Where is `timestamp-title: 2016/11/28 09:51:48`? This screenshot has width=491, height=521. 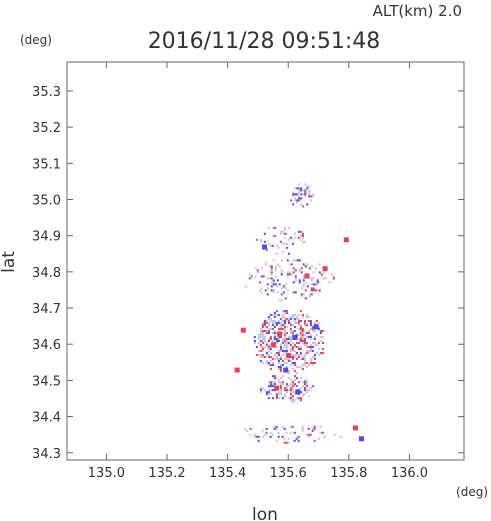
timestamp-title: 2016/11/28 09:51:48 is located at coordinates (264, 41).